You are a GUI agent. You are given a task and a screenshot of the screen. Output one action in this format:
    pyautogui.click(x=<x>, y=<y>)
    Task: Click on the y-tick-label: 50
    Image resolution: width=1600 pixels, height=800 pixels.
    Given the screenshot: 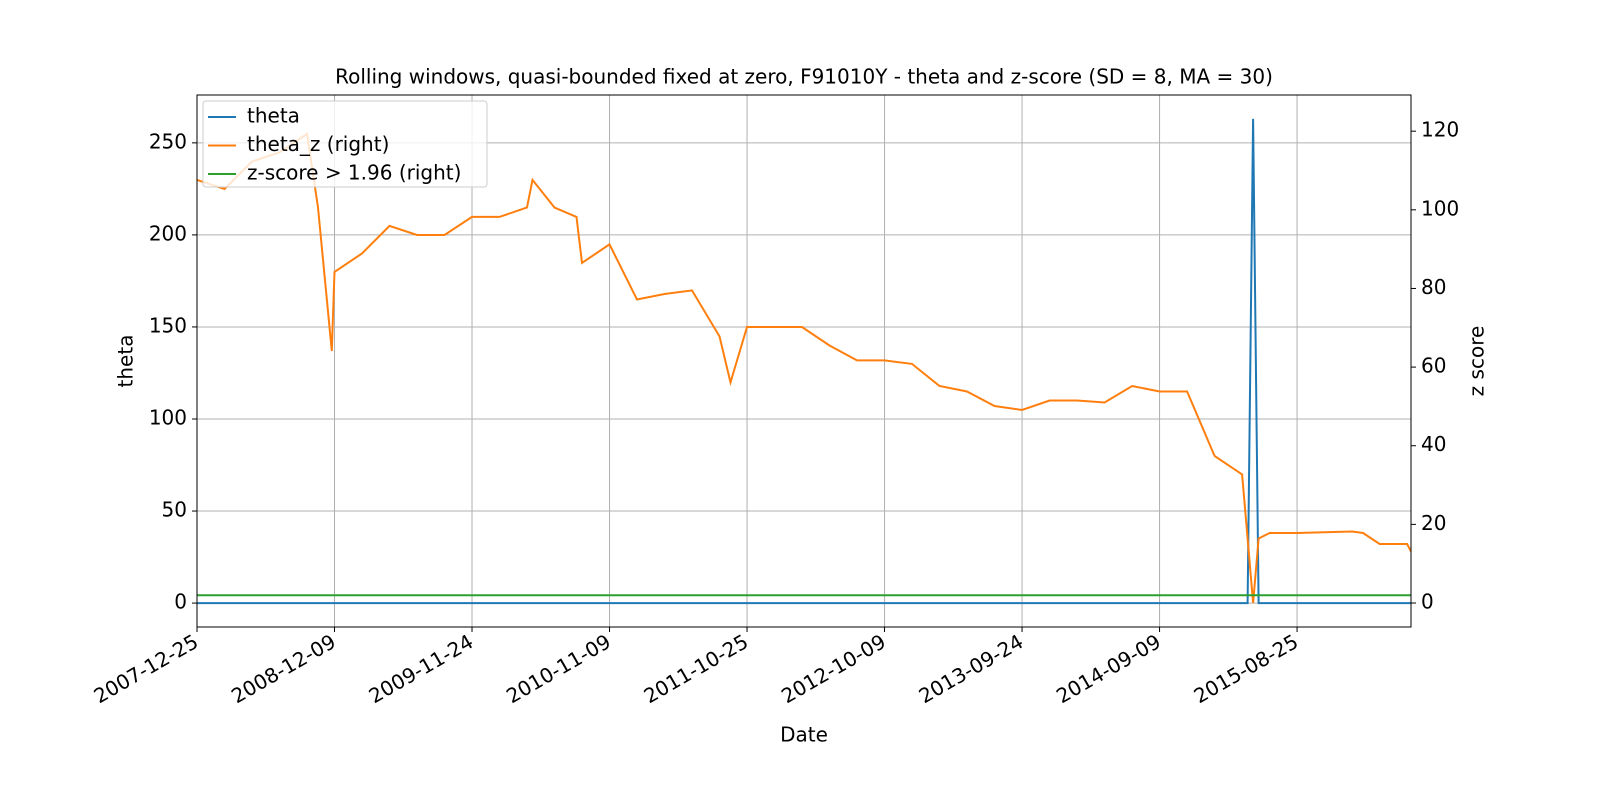 What is the action you would take?
    pyautogui.click(x=174, y=510)
    